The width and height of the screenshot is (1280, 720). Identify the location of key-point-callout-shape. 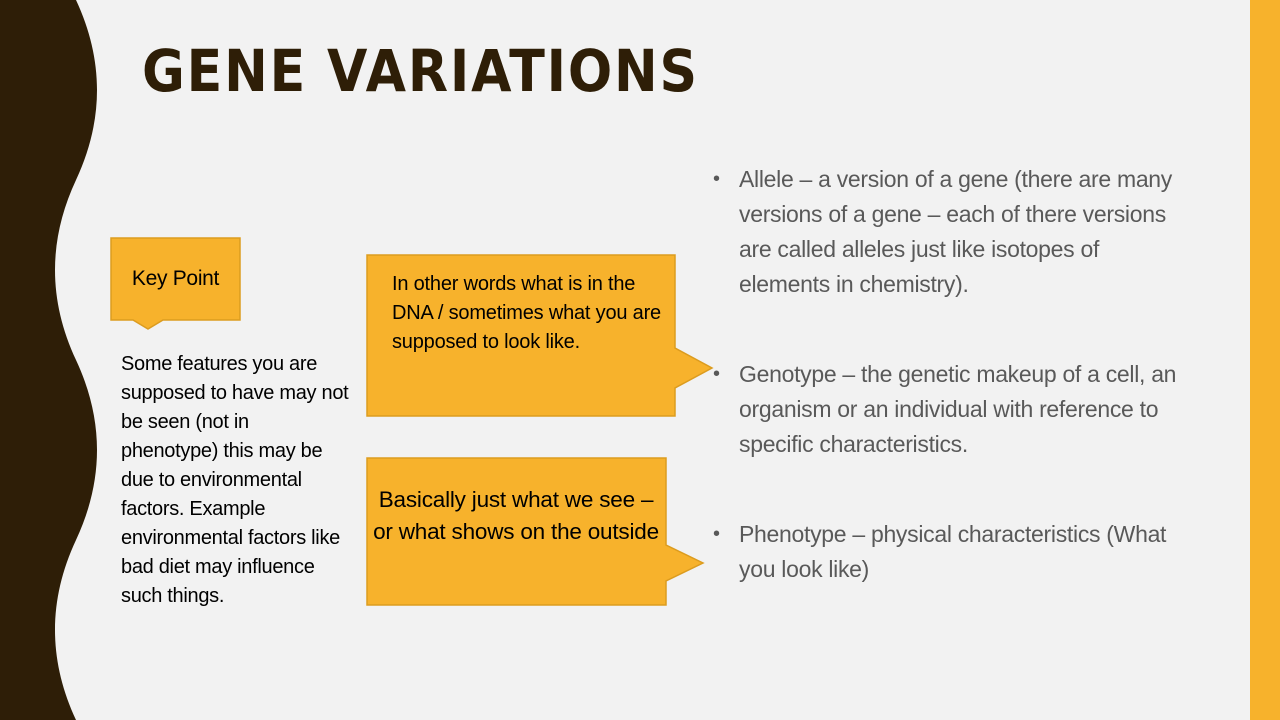
(175, 283).